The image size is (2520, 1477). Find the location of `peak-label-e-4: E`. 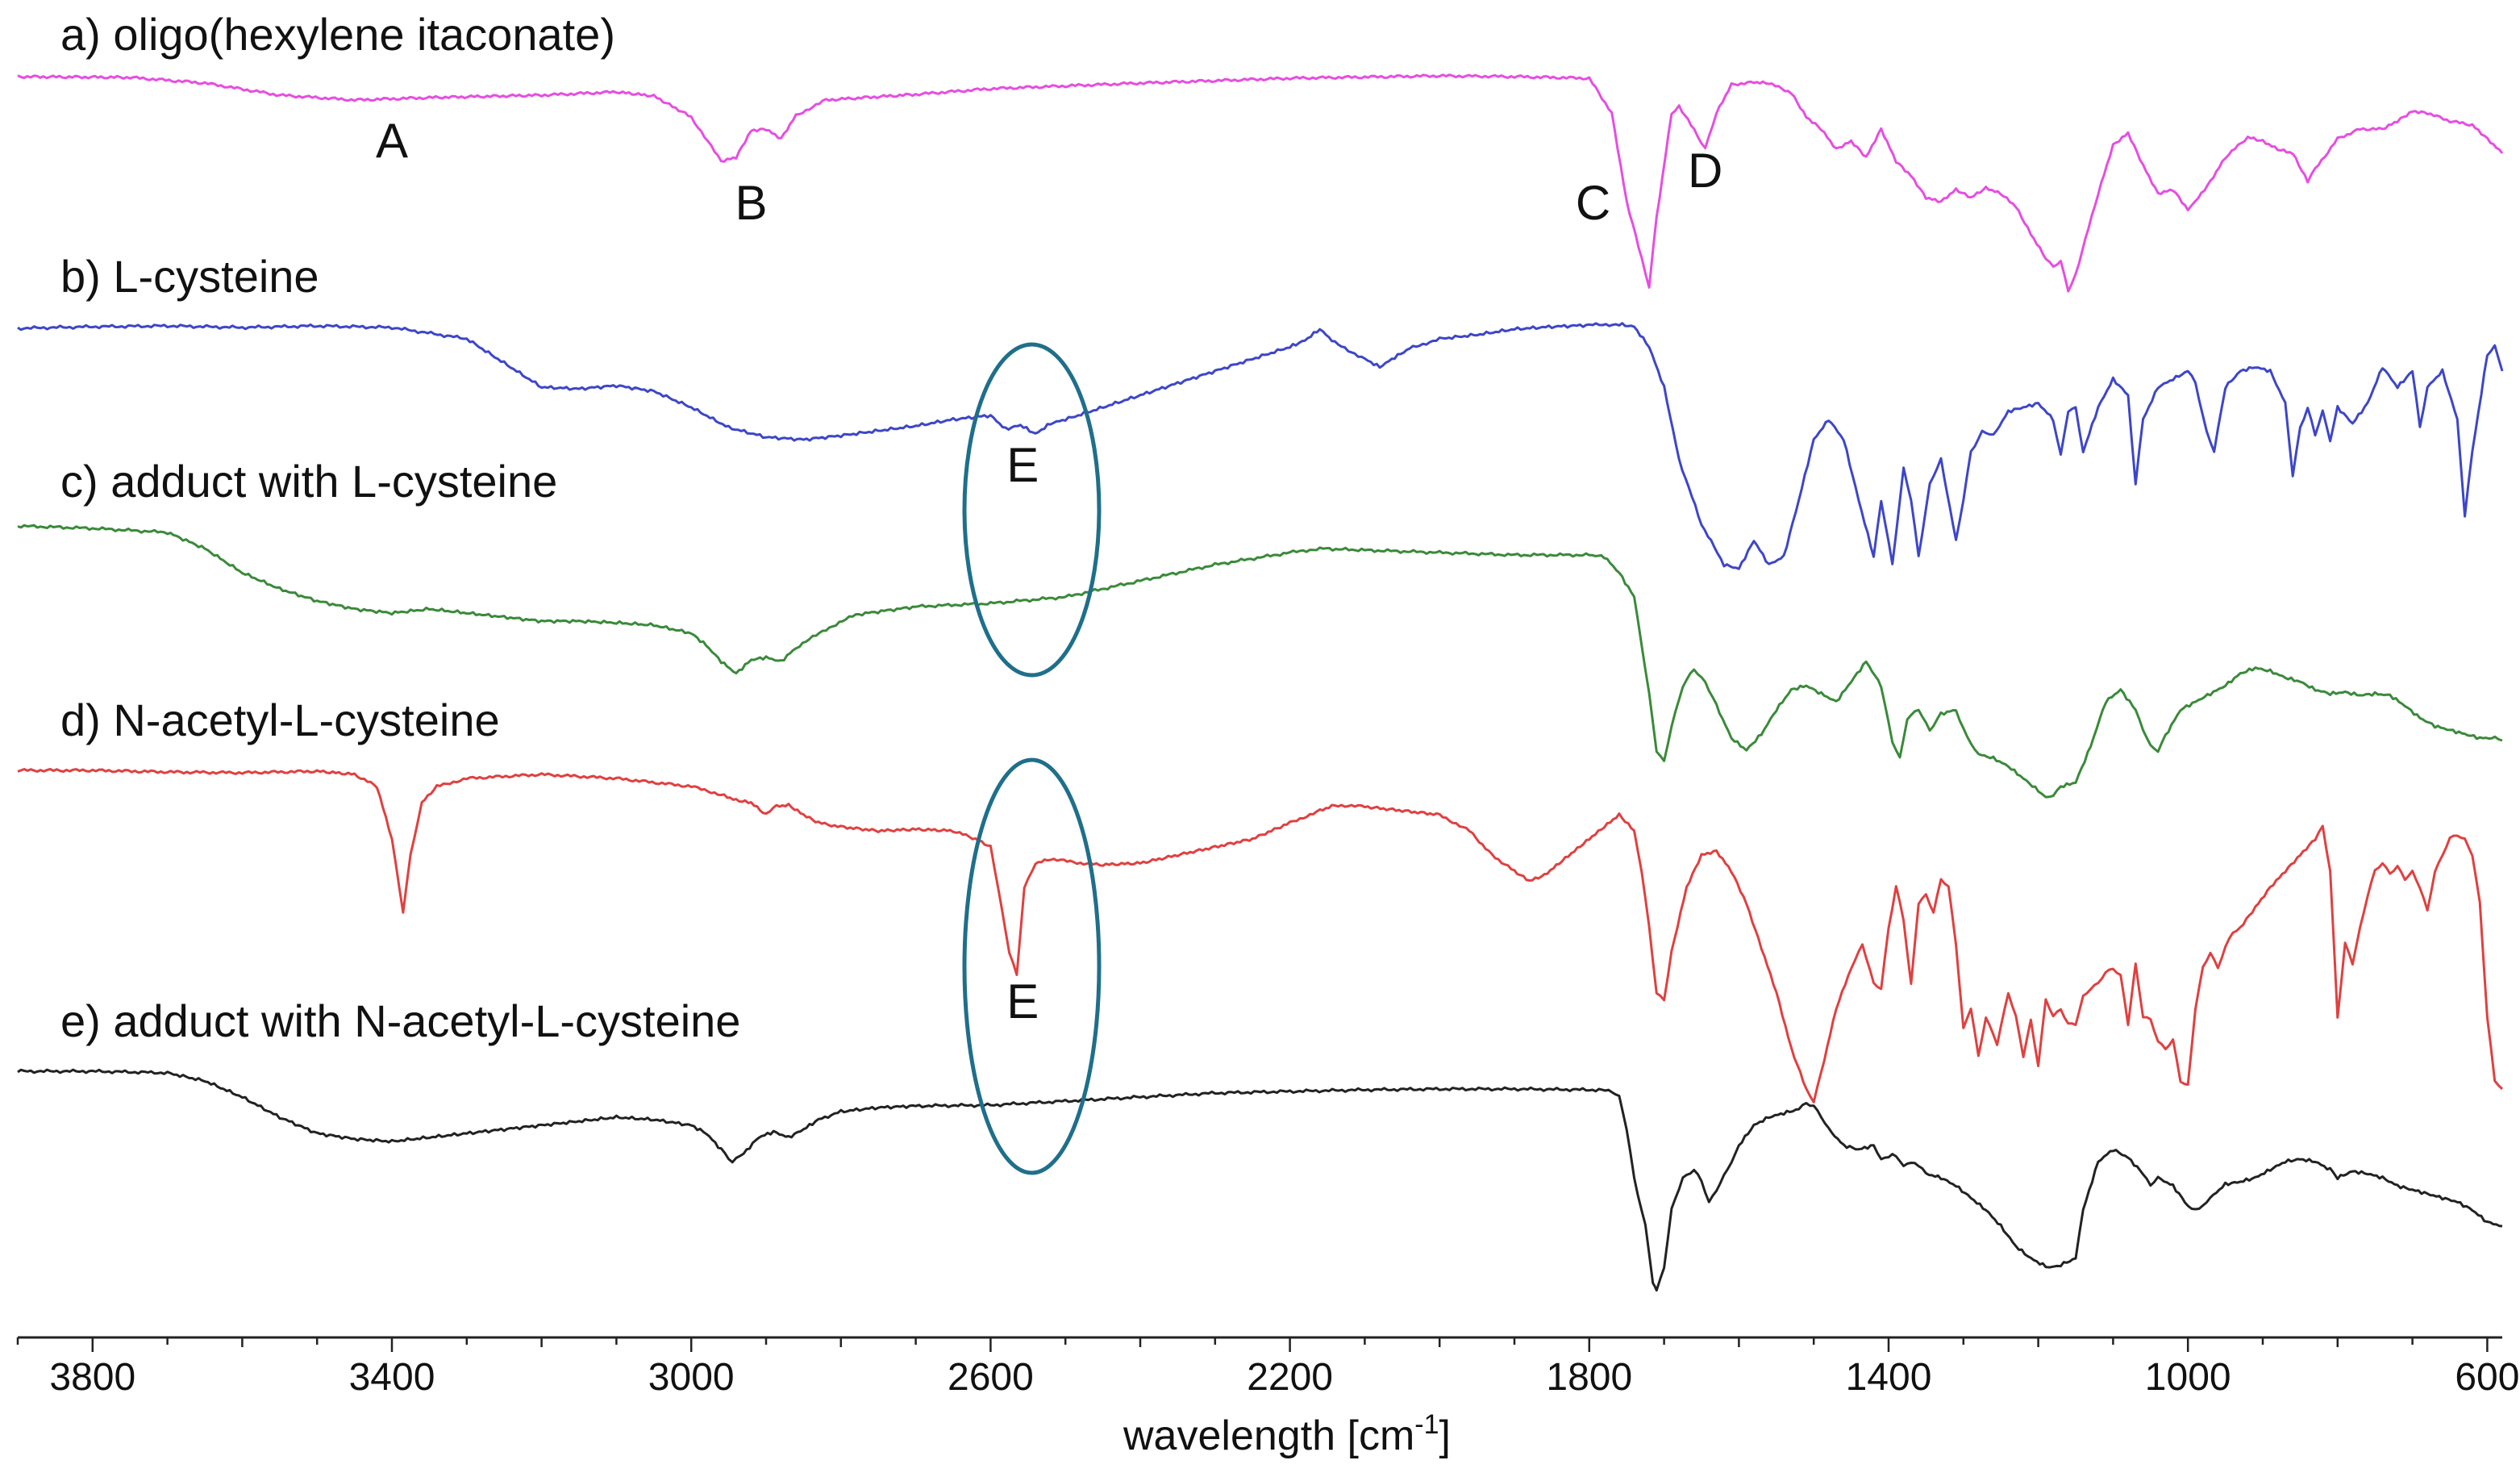

peak-label-e-4: E is located at coordinates (1022, 465).